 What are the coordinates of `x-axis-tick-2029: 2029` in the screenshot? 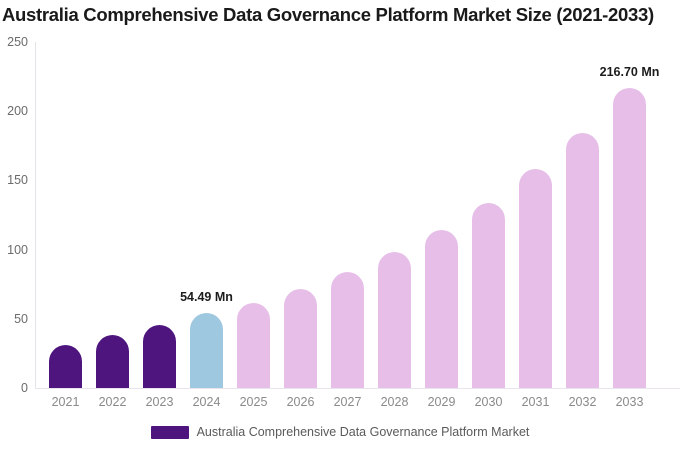 It's located at (441, 402).